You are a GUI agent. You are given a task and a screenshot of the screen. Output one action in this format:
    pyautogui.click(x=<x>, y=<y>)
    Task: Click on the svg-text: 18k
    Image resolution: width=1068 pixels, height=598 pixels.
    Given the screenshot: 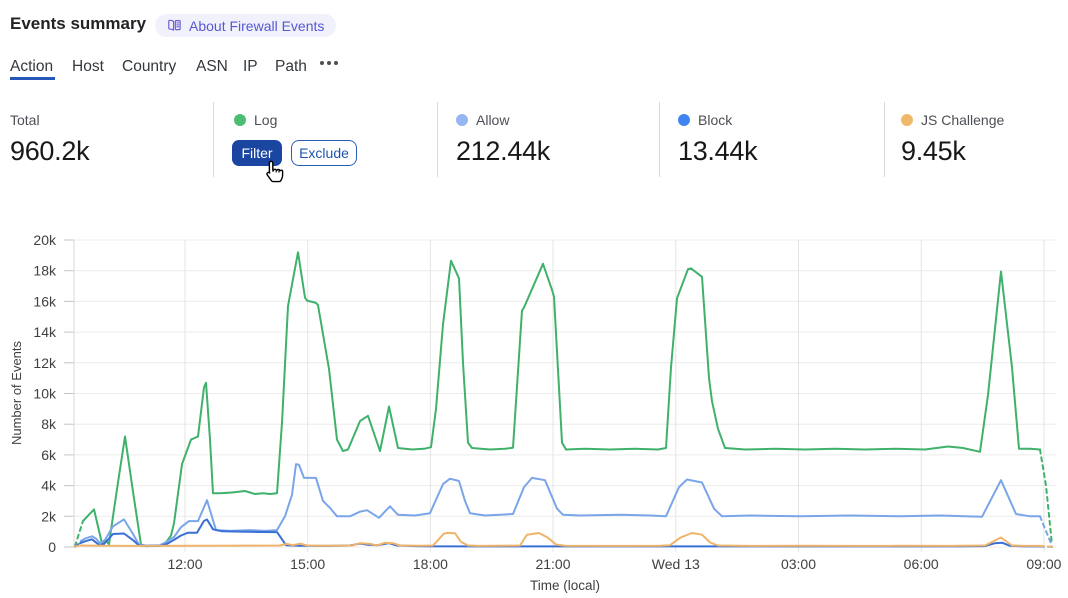 What is the action you would take?
    pyautogui.click(x=45, y=271)
    